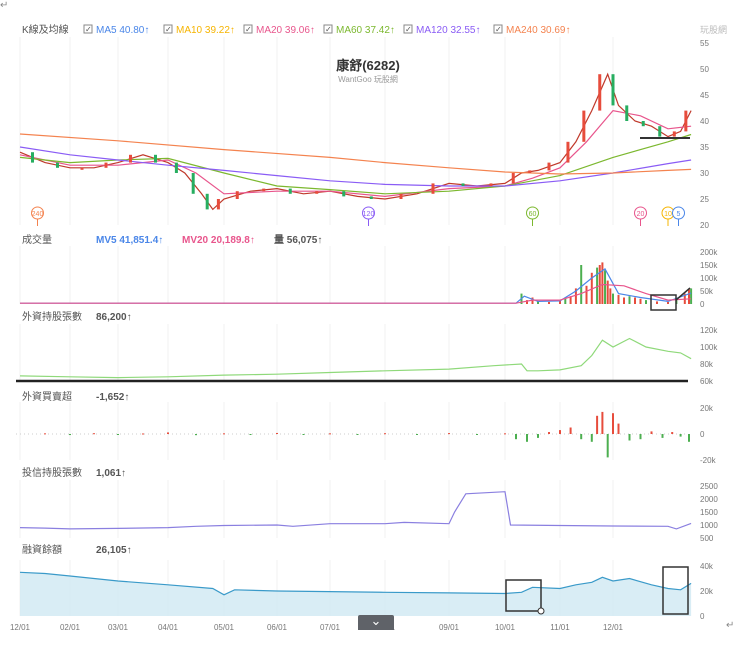  Describe the element at coordinates (47, 396) in the screenshot. I see `panel-label: 外資買賣超` at that location.